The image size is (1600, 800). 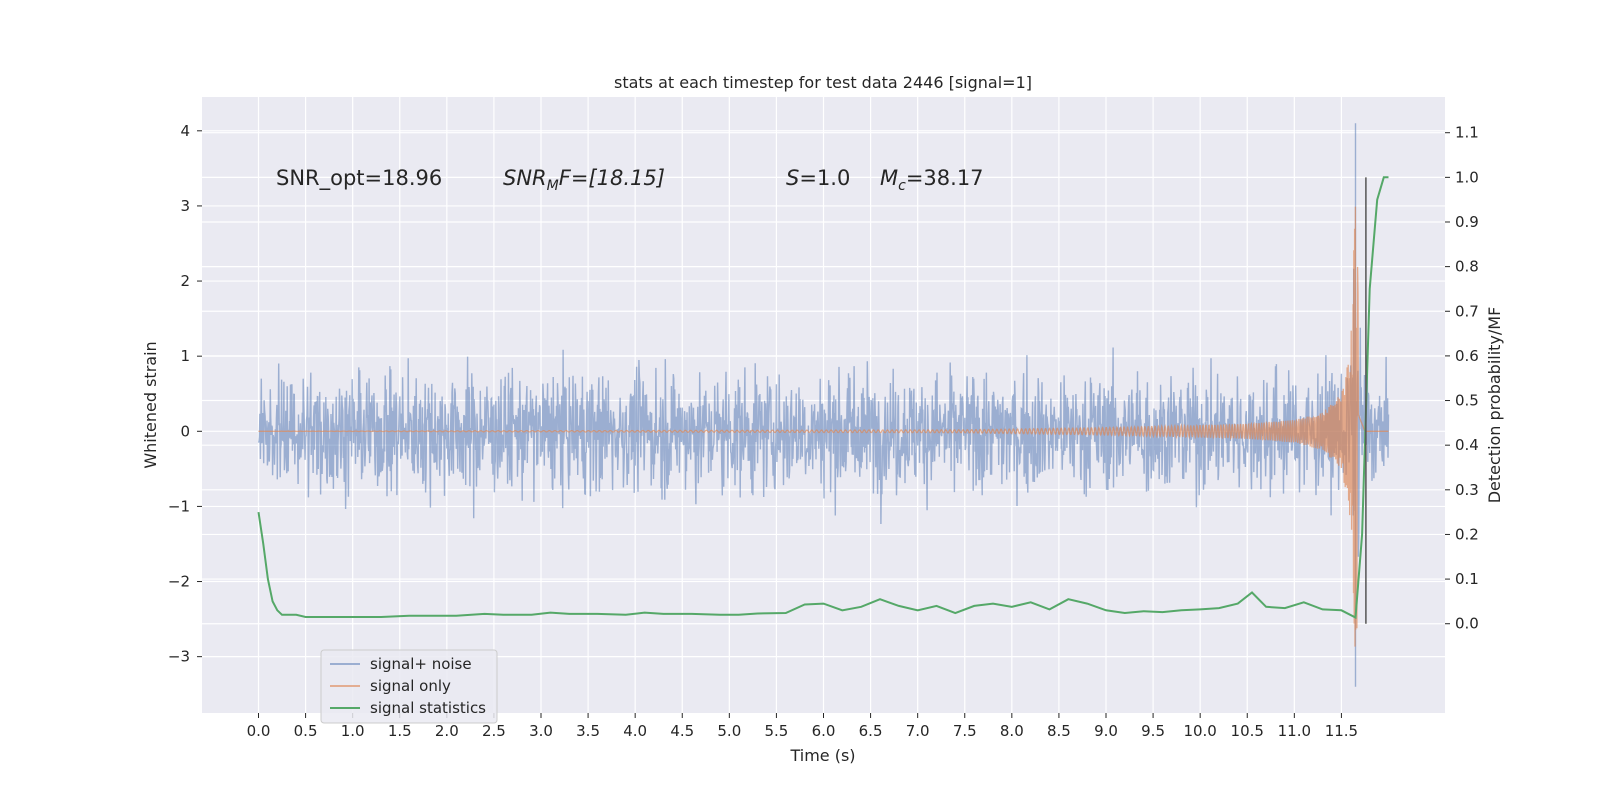 What do you see at coordinates (729, 731) in the screenshot?
I see `x-tick-label: 5.0` at bounding box center [729, 731].